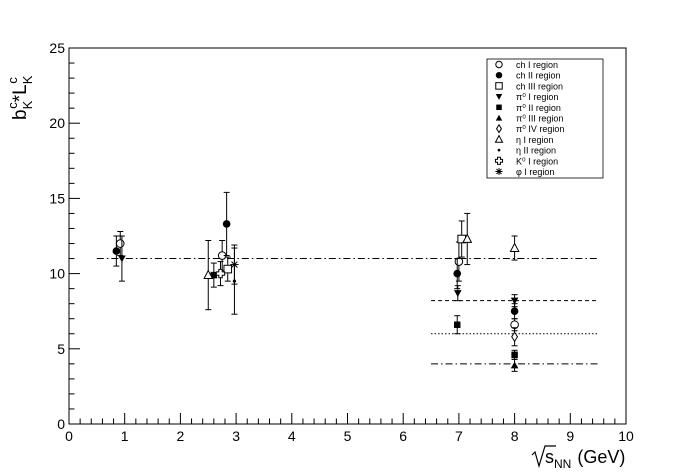 The height and width of the screenshot is (472, 696). I want to click on legend-entry: π⁰ I region, so click(526, 97).